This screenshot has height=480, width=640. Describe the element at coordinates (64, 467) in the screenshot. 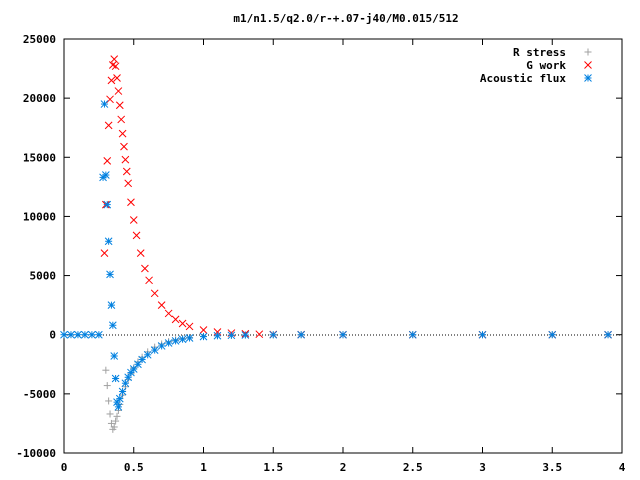

I see `x-tick-label: 0` at that location.